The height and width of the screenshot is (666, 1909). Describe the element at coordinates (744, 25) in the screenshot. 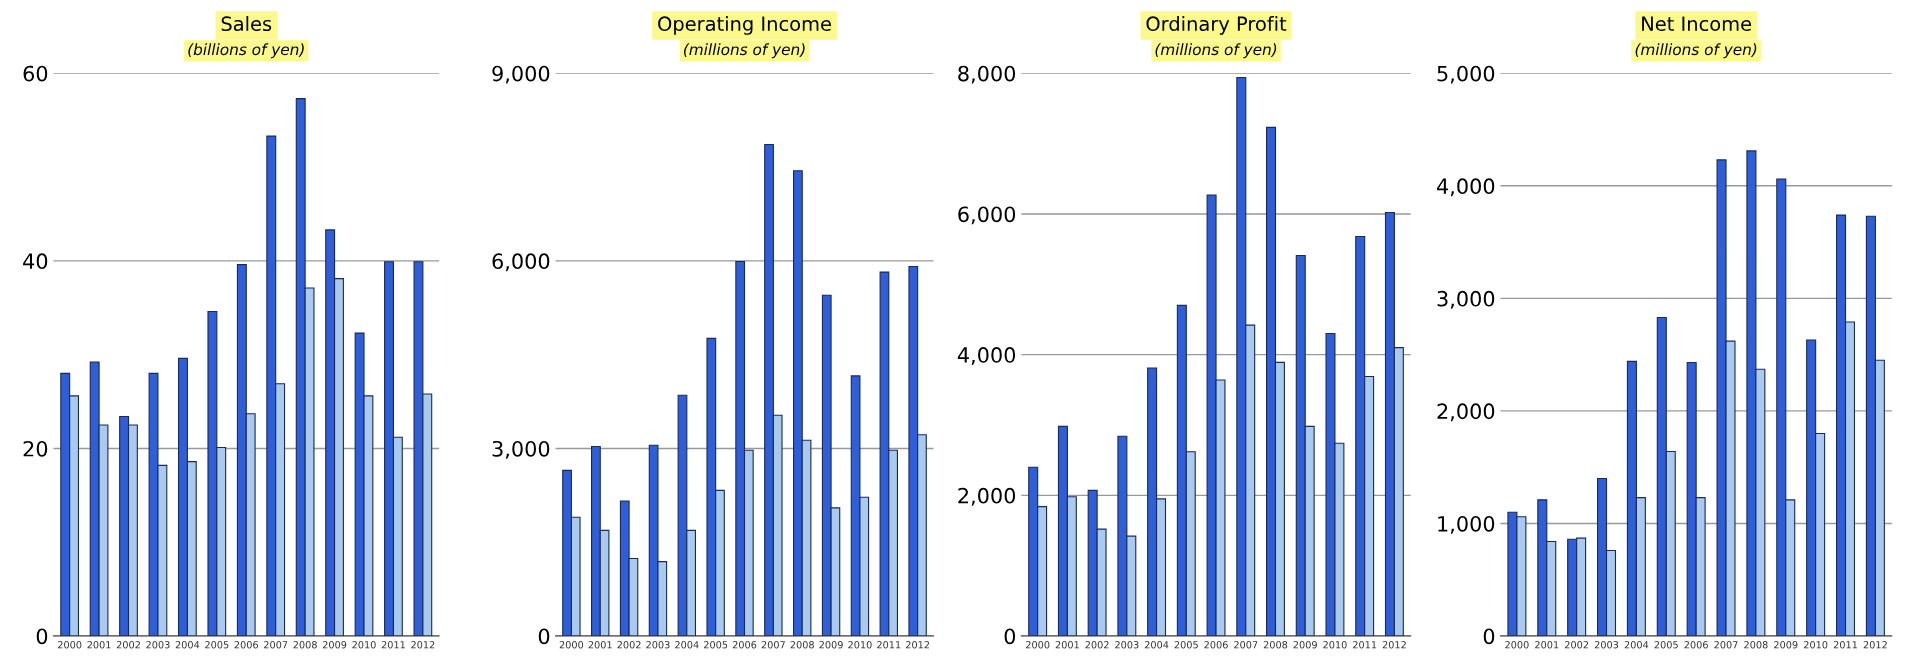

I see `chart-title: Operating Income` at that location.